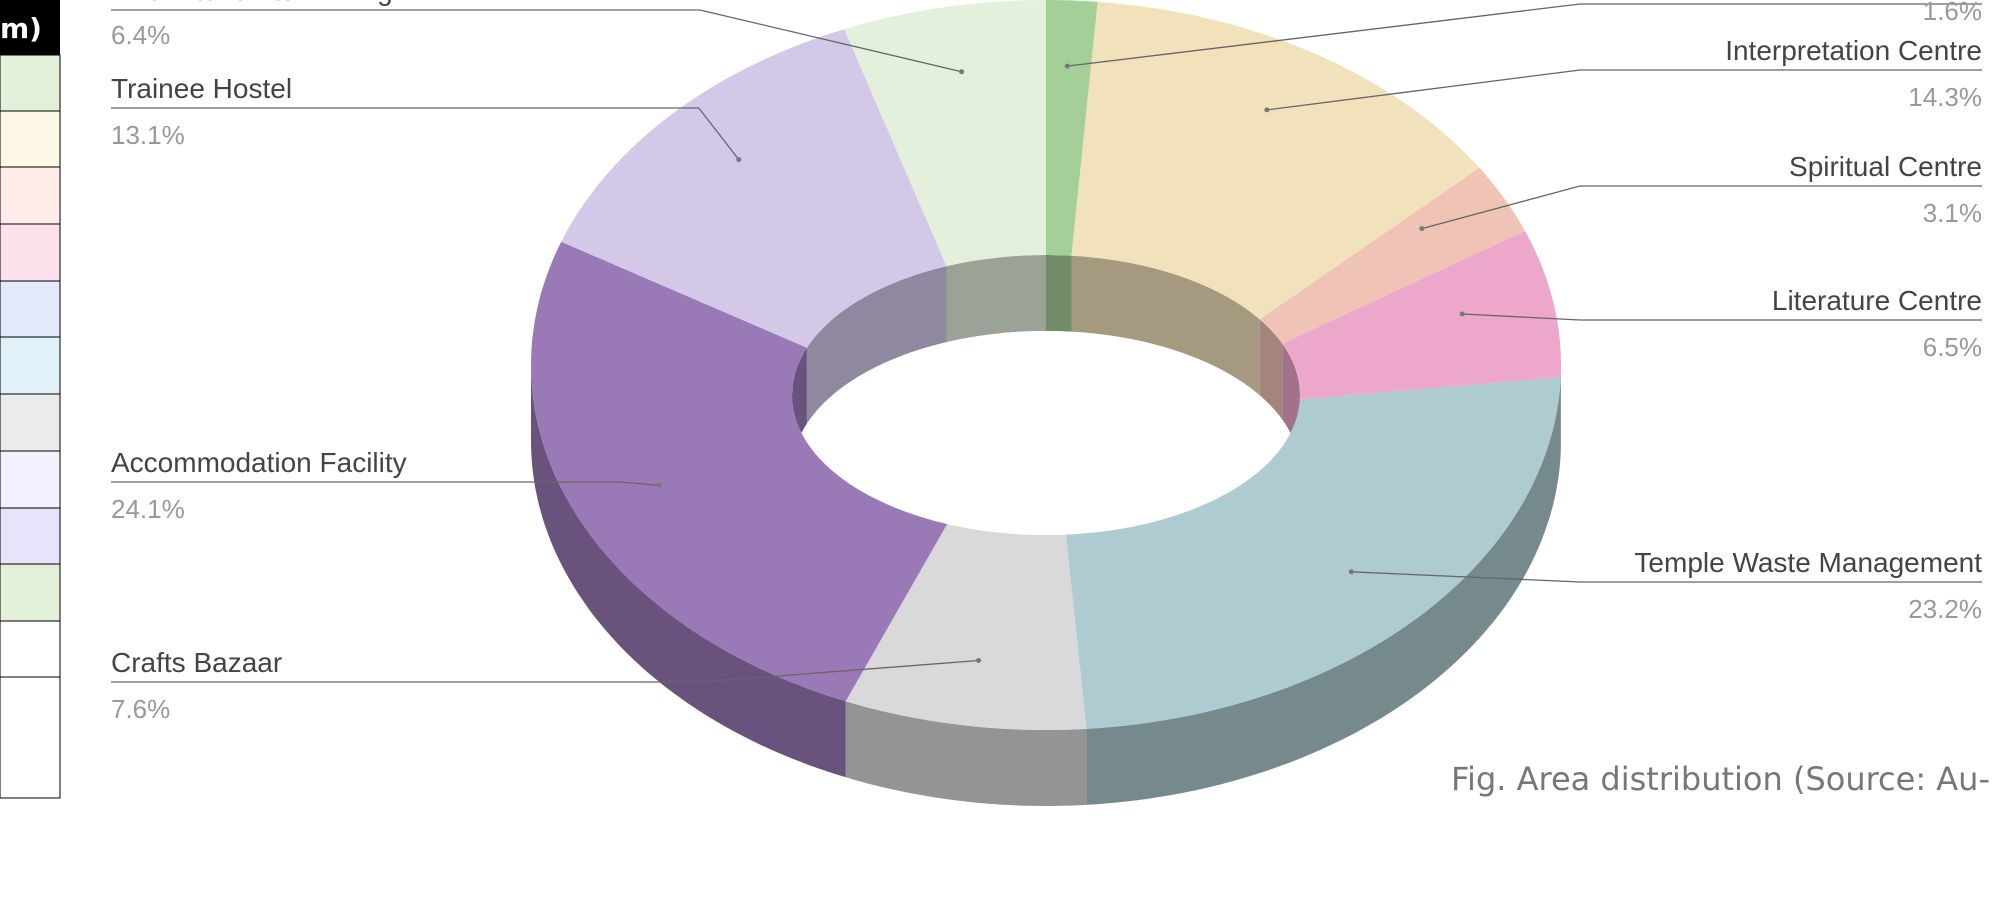 The width and height of the screenshot is (1995, 899). I want to click on slice-label: Crafts Bazaar, so click(196, 662).